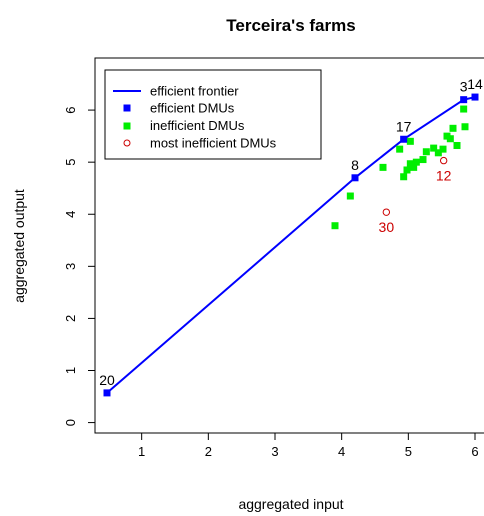 The image size is (484, 516). I want to click on x-tick-label: 1, so click(141, 451).